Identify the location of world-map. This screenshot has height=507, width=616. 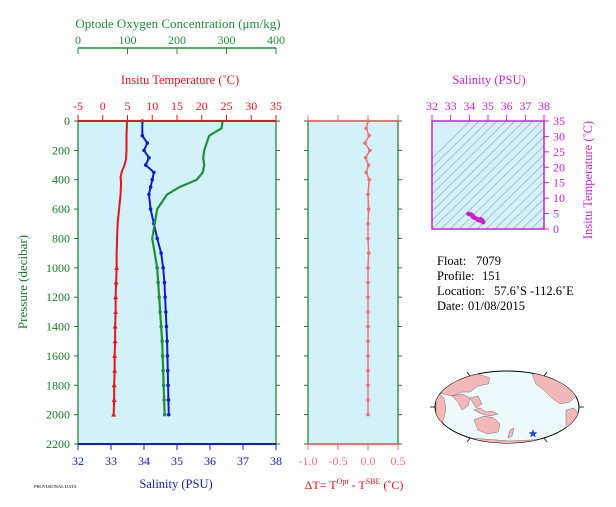
(507, 407).